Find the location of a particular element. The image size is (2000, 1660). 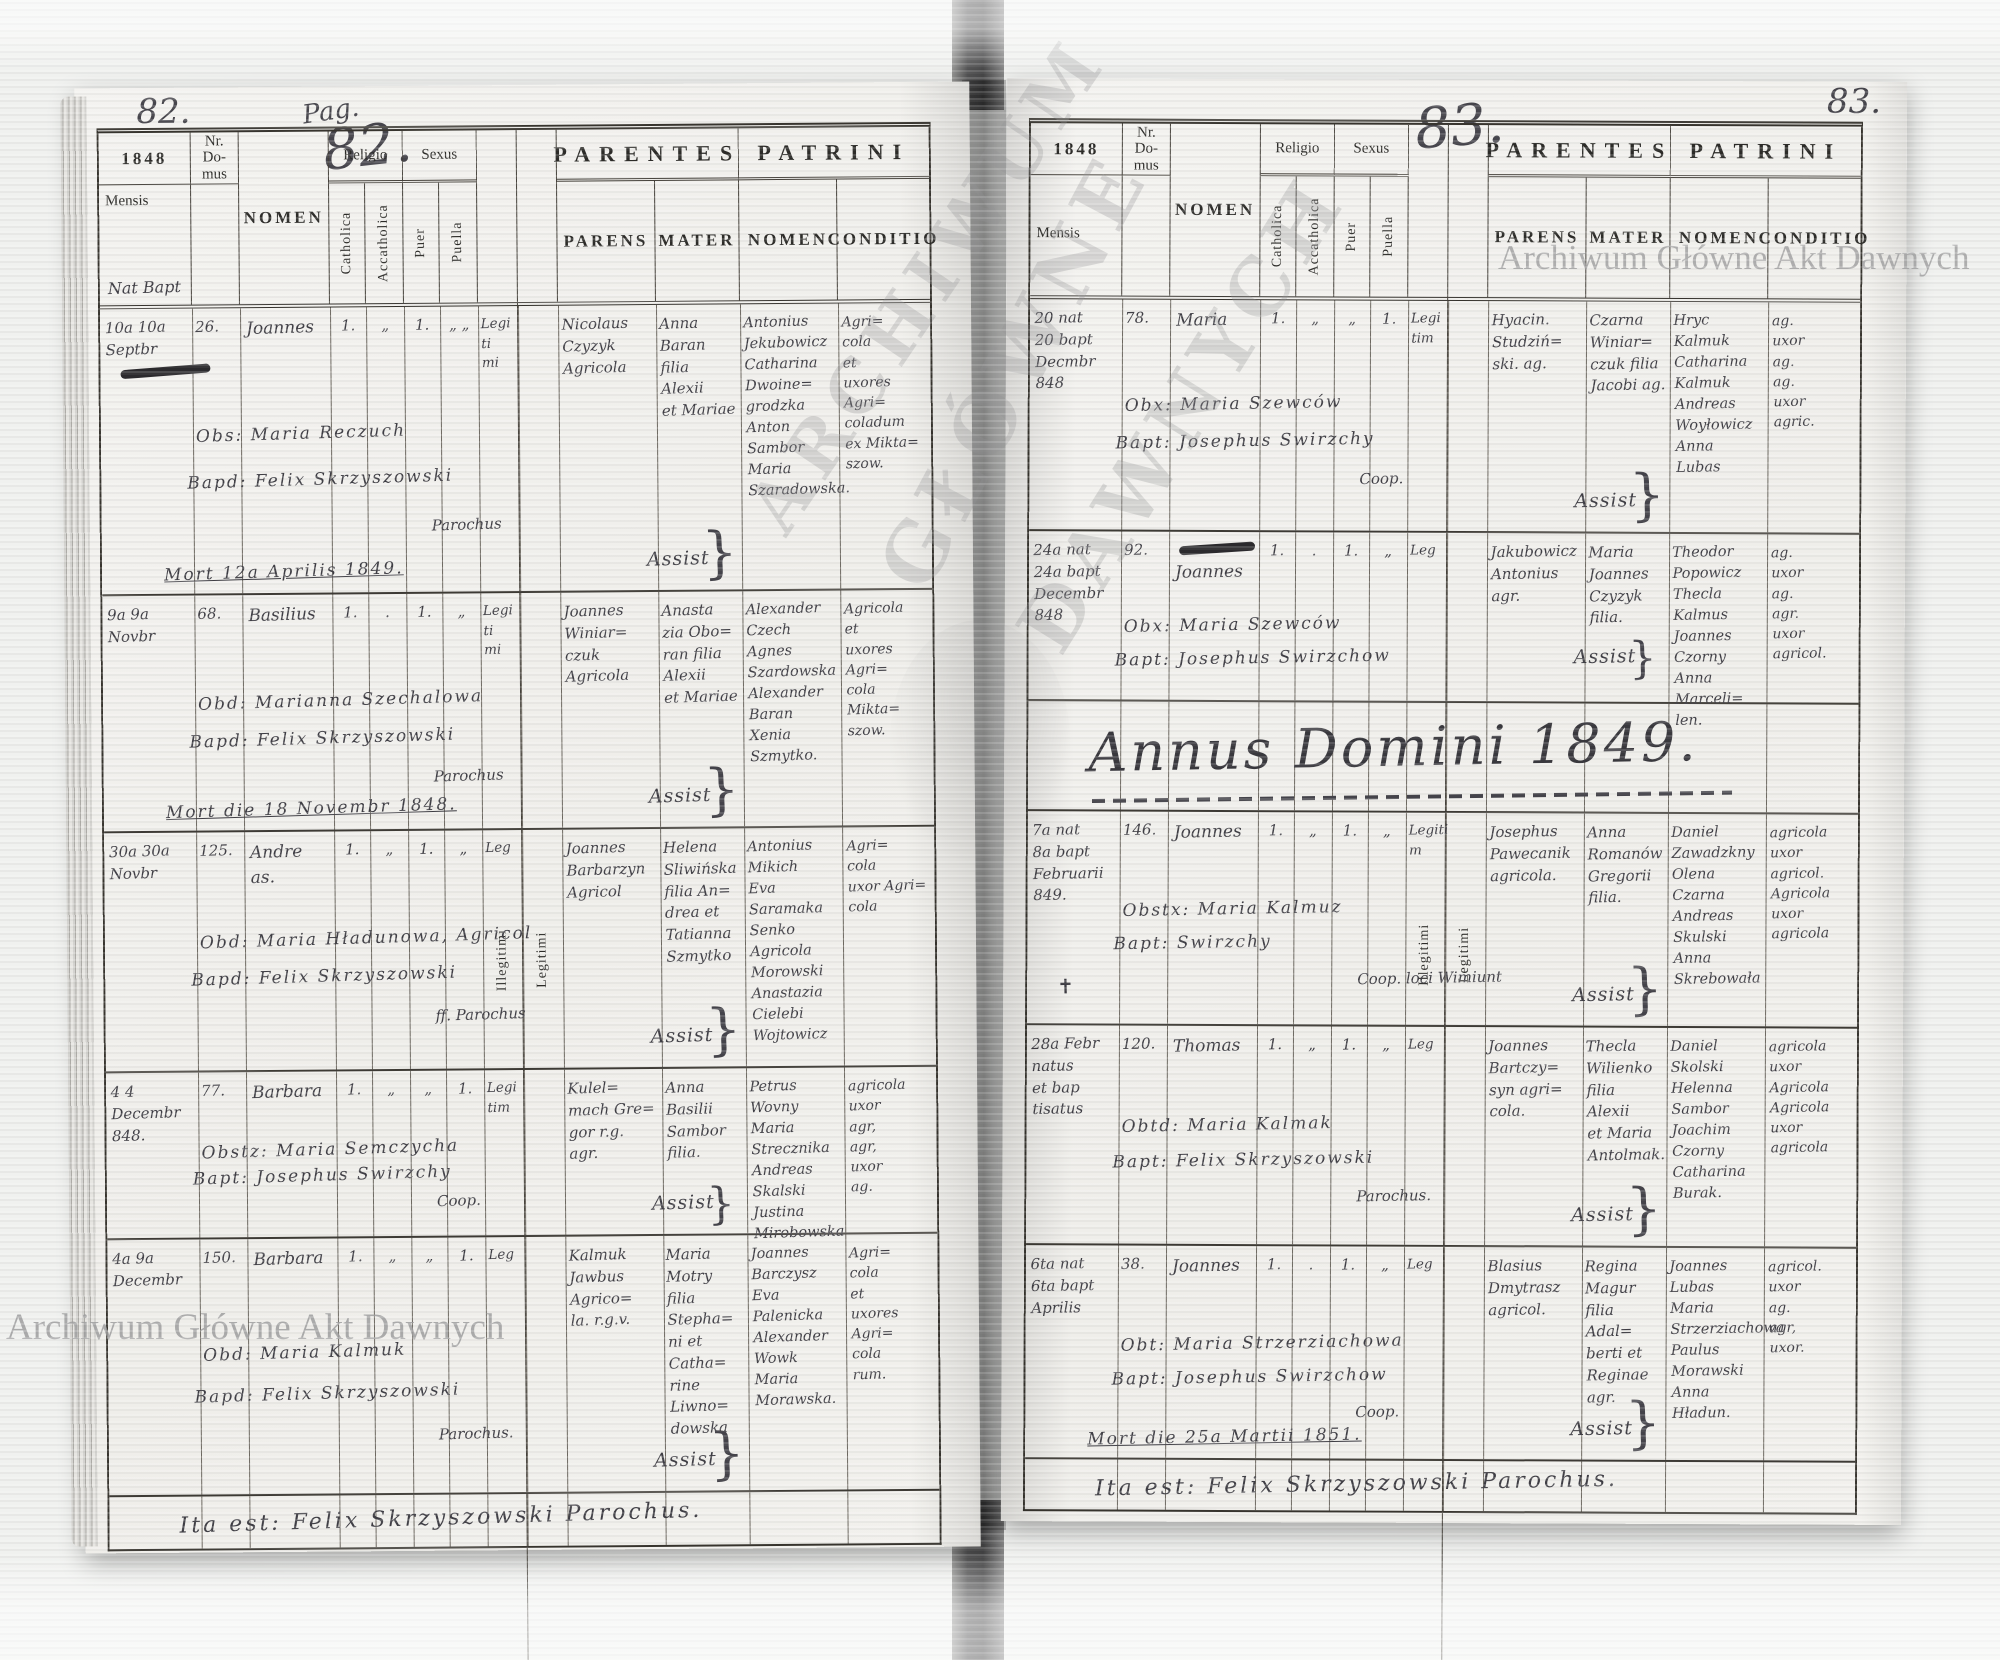

entry-month: 4 4 Decembr 848. is located at coordinates (145, 1113).